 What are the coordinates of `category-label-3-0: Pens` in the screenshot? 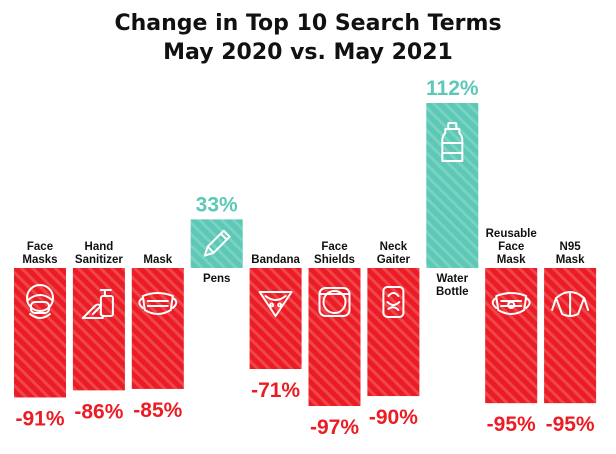 It's located at (217, 279).